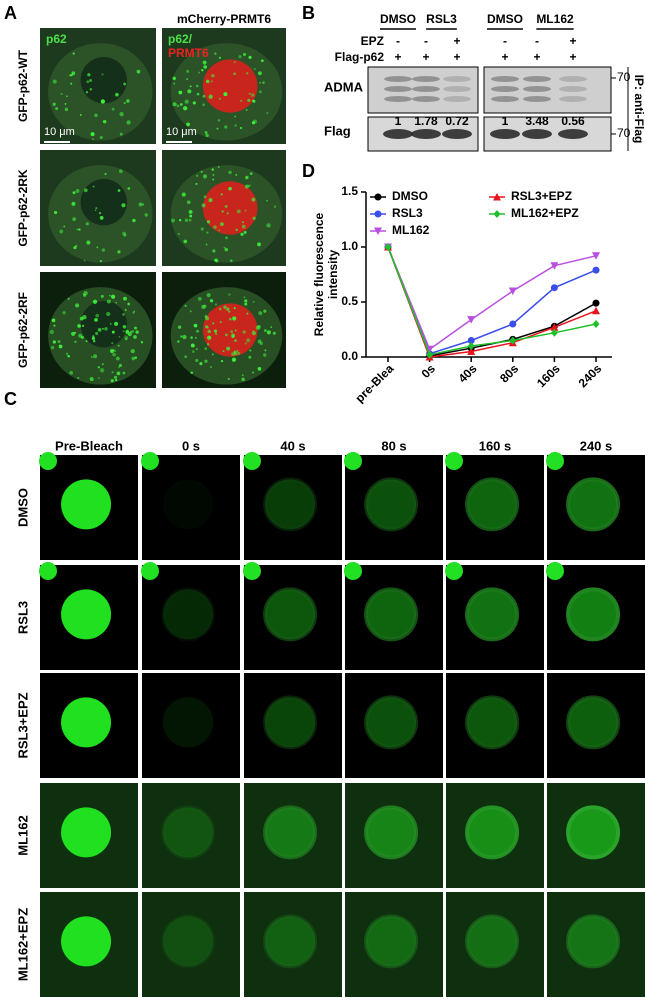 The width and height of the screenshot is (645, 1001). Describe the element at coordinates (10, 13) in the screenshot. I see `panel-label: A` at that location.